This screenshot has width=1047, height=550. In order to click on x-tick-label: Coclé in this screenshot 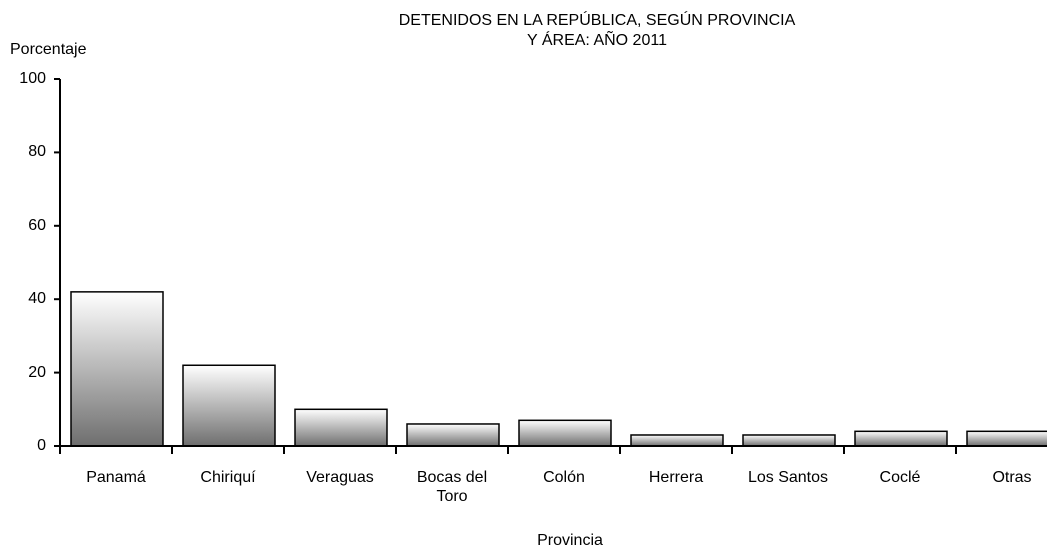, I will do `click(900, 477)`.